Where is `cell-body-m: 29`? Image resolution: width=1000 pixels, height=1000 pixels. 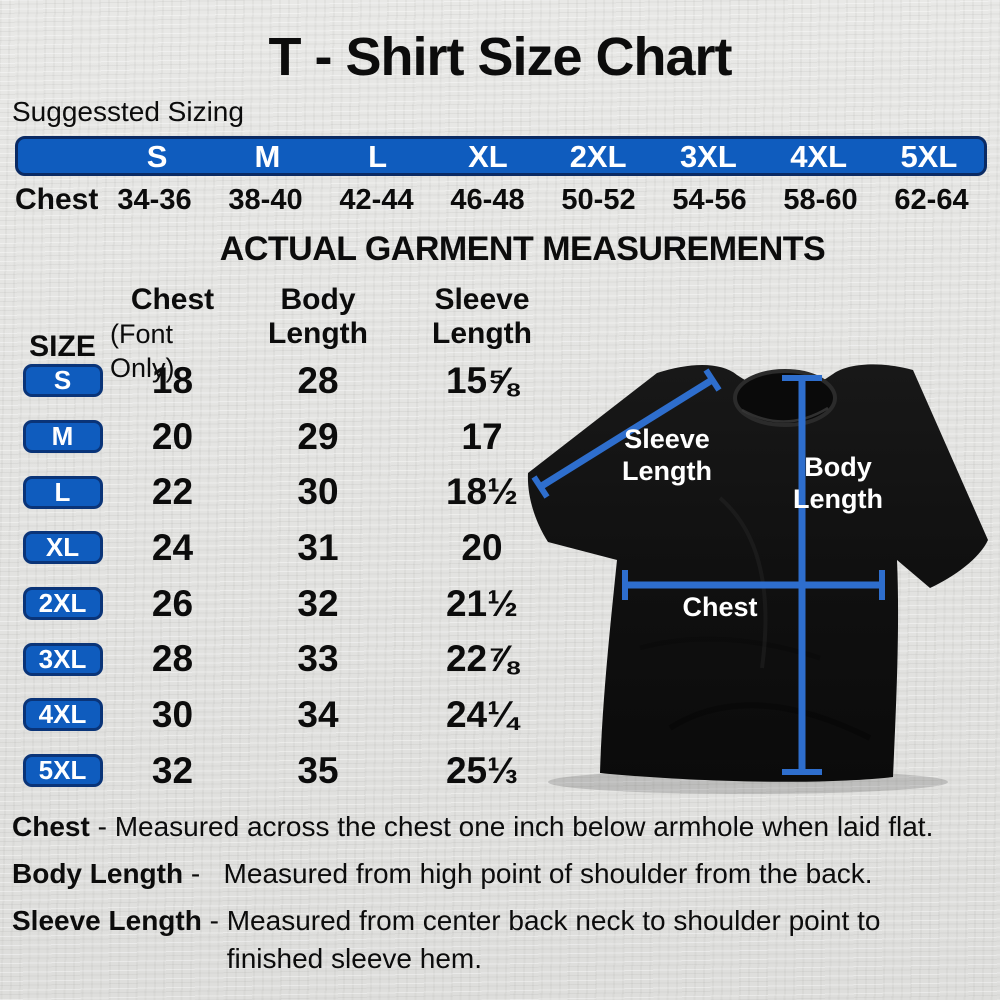 cell-body-m: 29 is located at coordinates (318, 436).